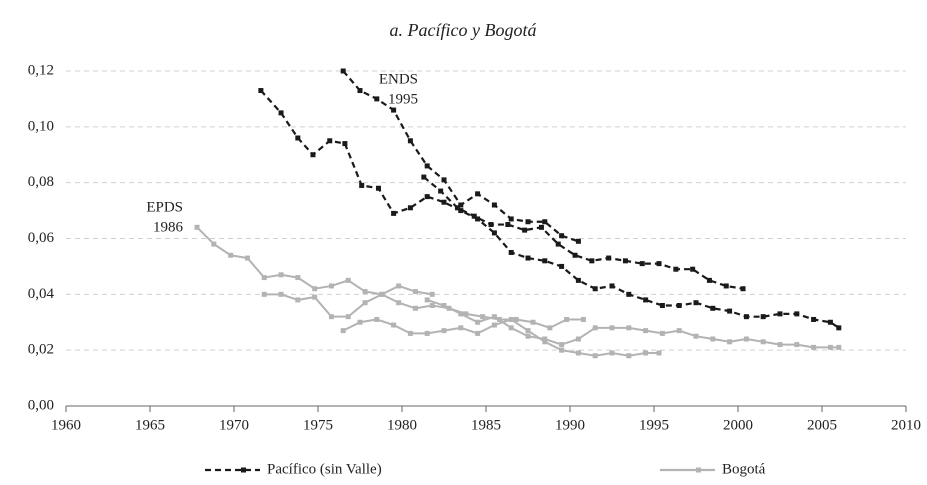 The image size is (927, 485). What do you see at coordinates (654, 425) in the screenshot?
I see `x-tick-label: 1995` at bounding box center [654, 425].